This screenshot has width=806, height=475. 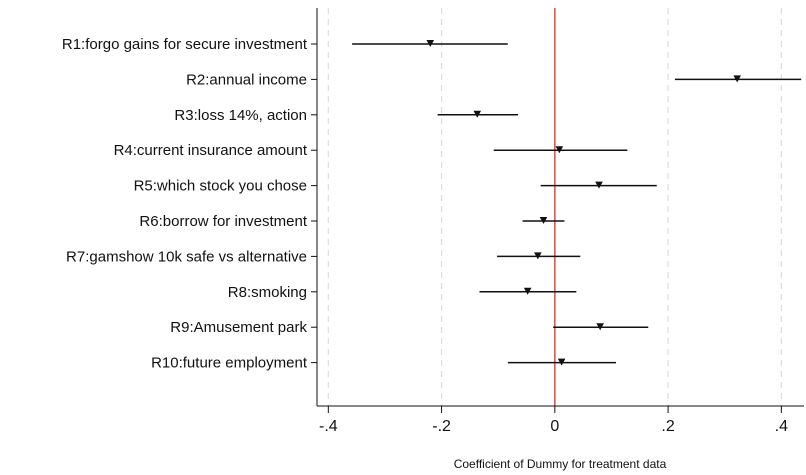 What do you see at coordinates (599, 185) in the screenshot?
I see `estimate-marker-r5` at bounding box center [599, 185].